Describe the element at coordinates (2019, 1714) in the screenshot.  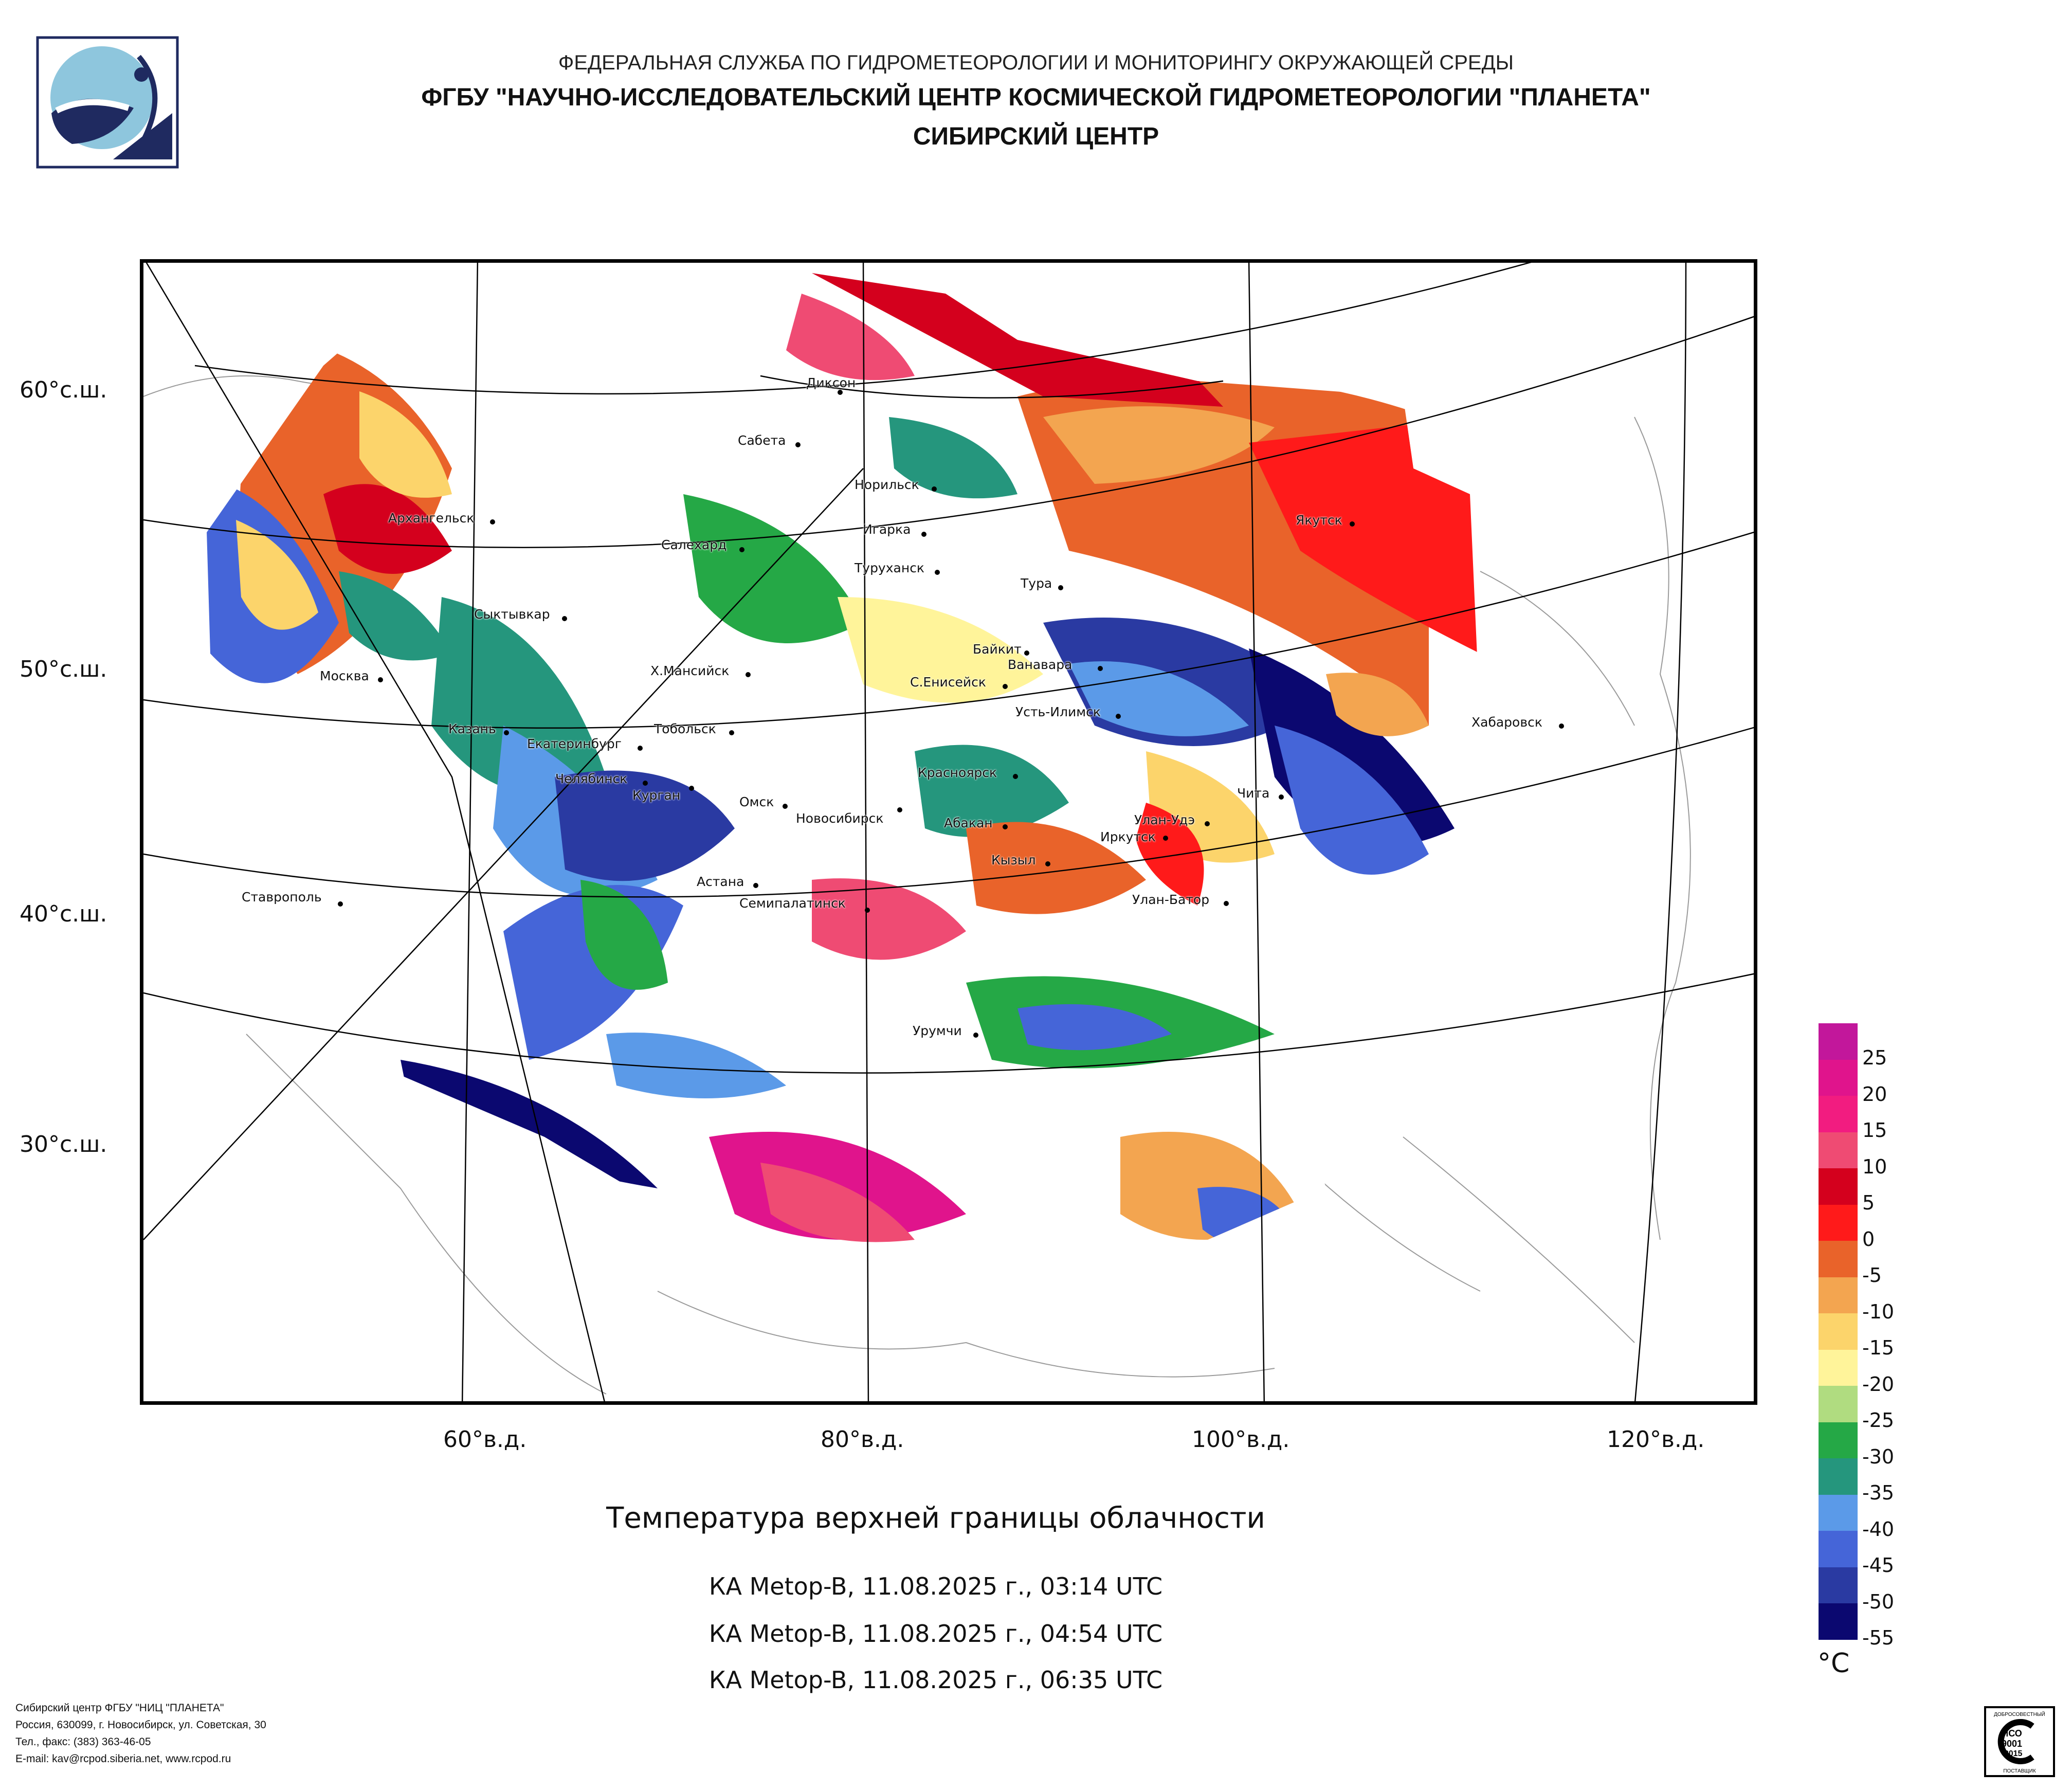
I see `iso-top-text: ДОБРОСОВЕСТНЫЙ` at that location.